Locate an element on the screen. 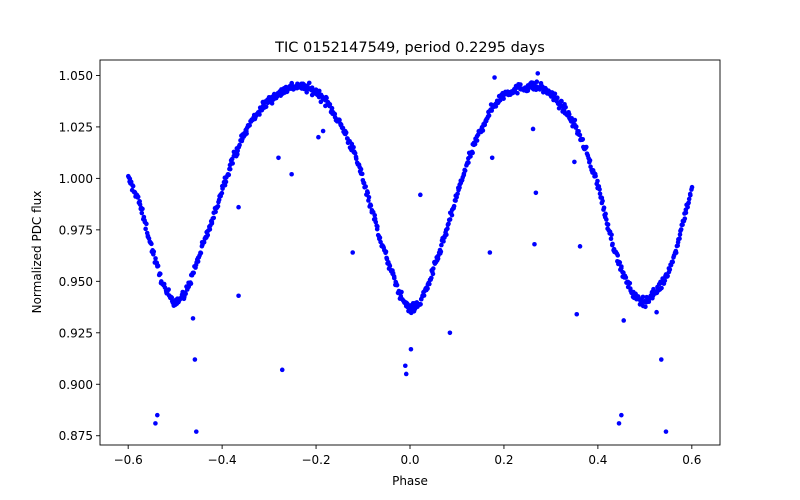 The height and width of the screenshot is (500, 800). x-tick-label: −0.6 is located at coordinates (128, 460).